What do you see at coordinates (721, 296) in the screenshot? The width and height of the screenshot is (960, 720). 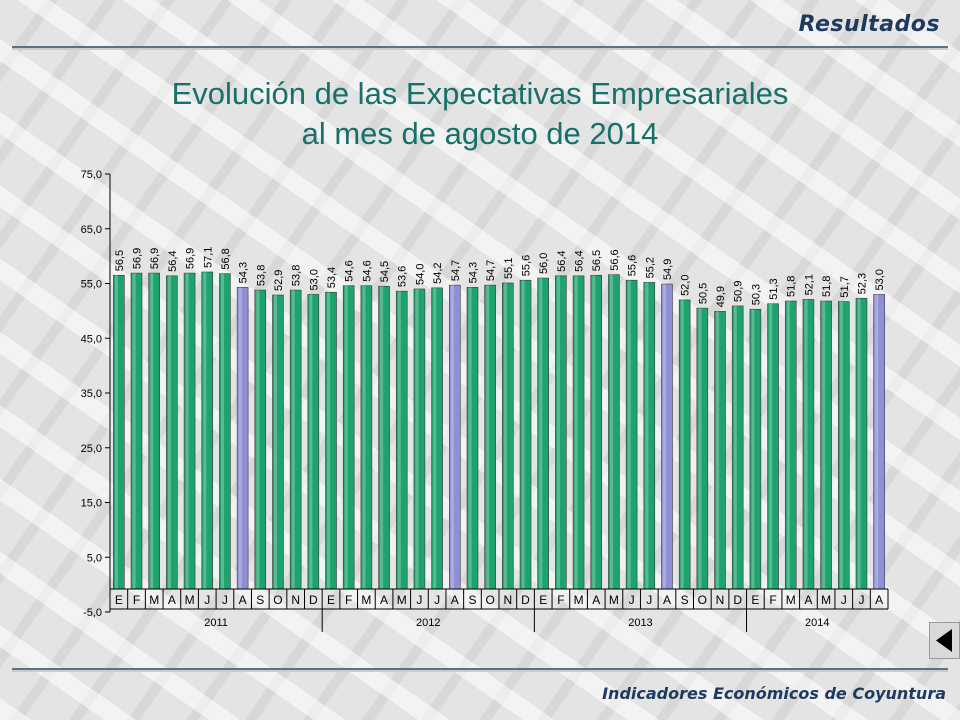 I see `data-label: 49,9` at bounding box center [721, 296].